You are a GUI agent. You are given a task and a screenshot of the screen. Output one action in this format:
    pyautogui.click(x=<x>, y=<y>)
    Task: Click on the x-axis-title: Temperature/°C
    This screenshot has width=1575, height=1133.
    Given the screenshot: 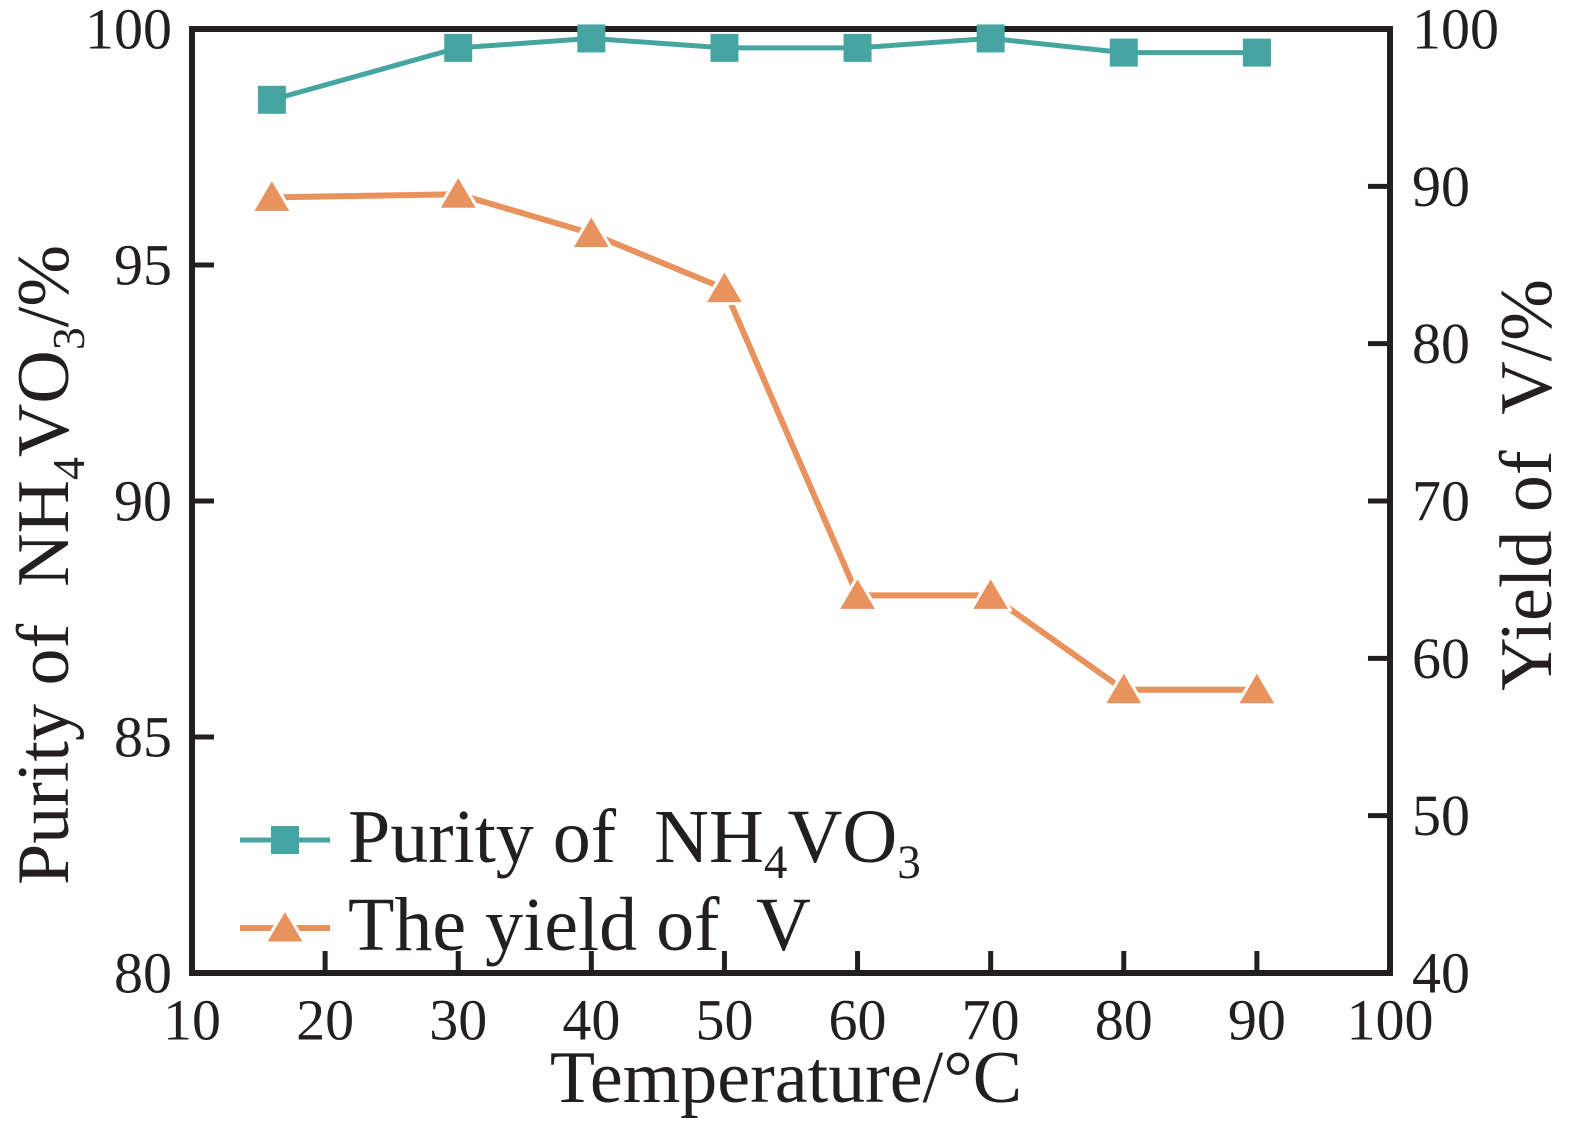 What is the action you would take?
    pyautogui.click(x=786, y=1078)
    